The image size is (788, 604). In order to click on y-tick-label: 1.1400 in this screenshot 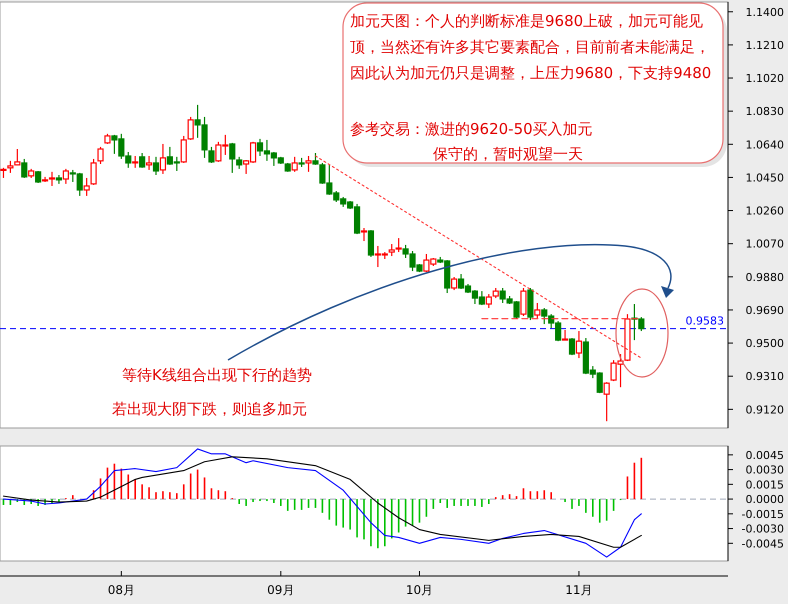, I will do `click(765, 12)`.